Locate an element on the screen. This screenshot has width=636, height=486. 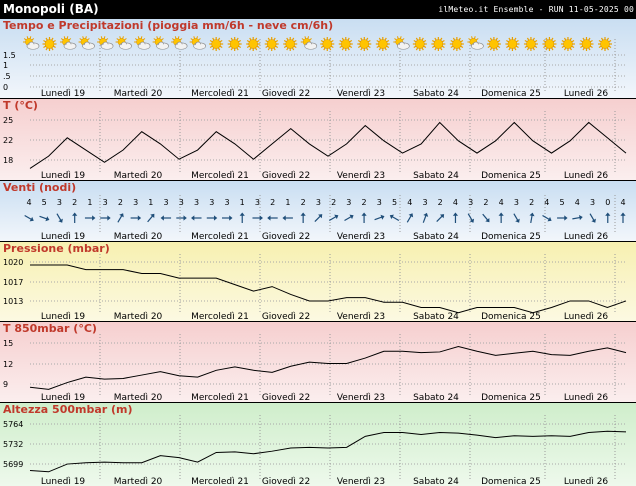
wind-speed-label: 5 is located at coordinates (562, 202).